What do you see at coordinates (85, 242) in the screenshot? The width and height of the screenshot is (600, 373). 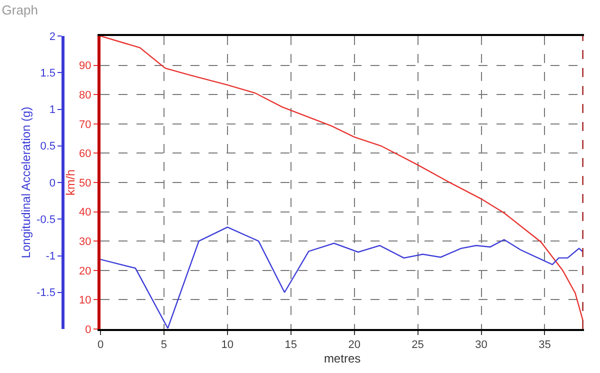 I see `y-tick-label: 30` at bounding box center [85, 242].